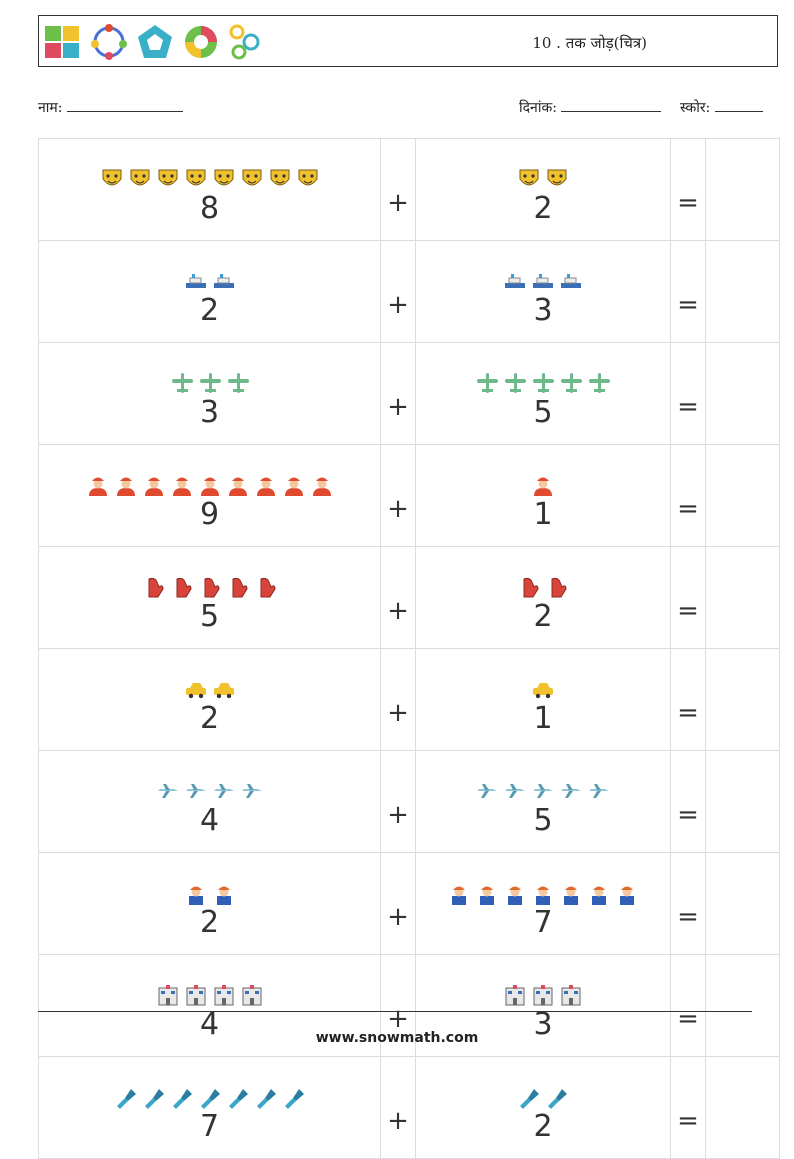  Describe the element at coordinates (611, 104) in the screenshot. I see `date-blank` at that location.